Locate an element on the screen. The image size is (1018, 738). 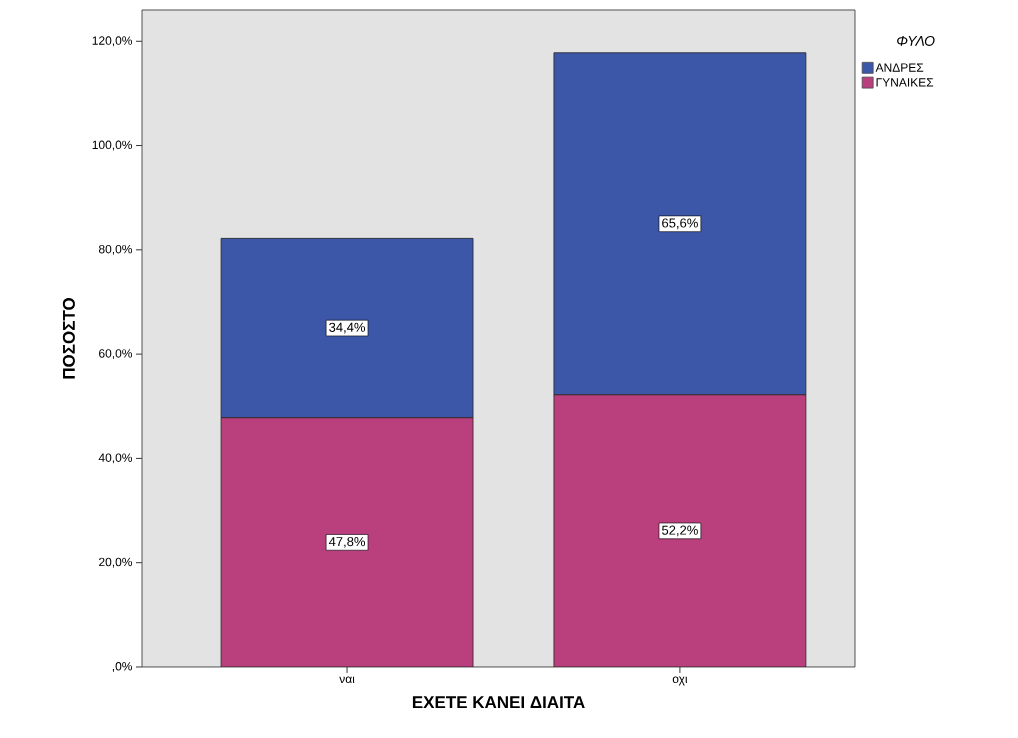
y-tick-label: 40,0% is located at coordinates (115, 458).